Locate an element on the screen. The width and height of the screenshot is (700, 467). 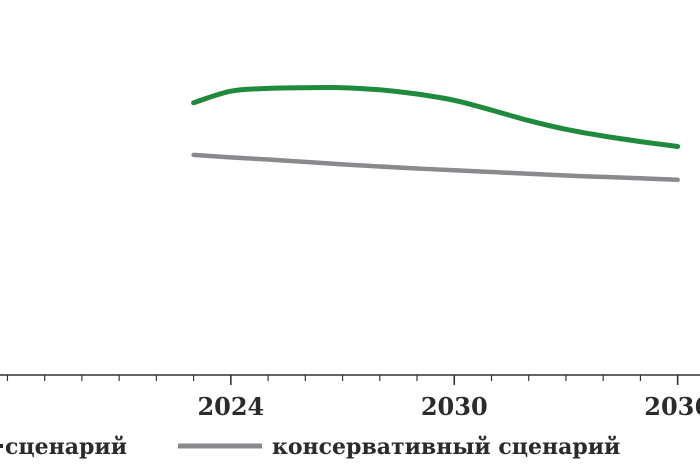
x-axis: 2024 2030 2036 is located at coordinates (350, 397).